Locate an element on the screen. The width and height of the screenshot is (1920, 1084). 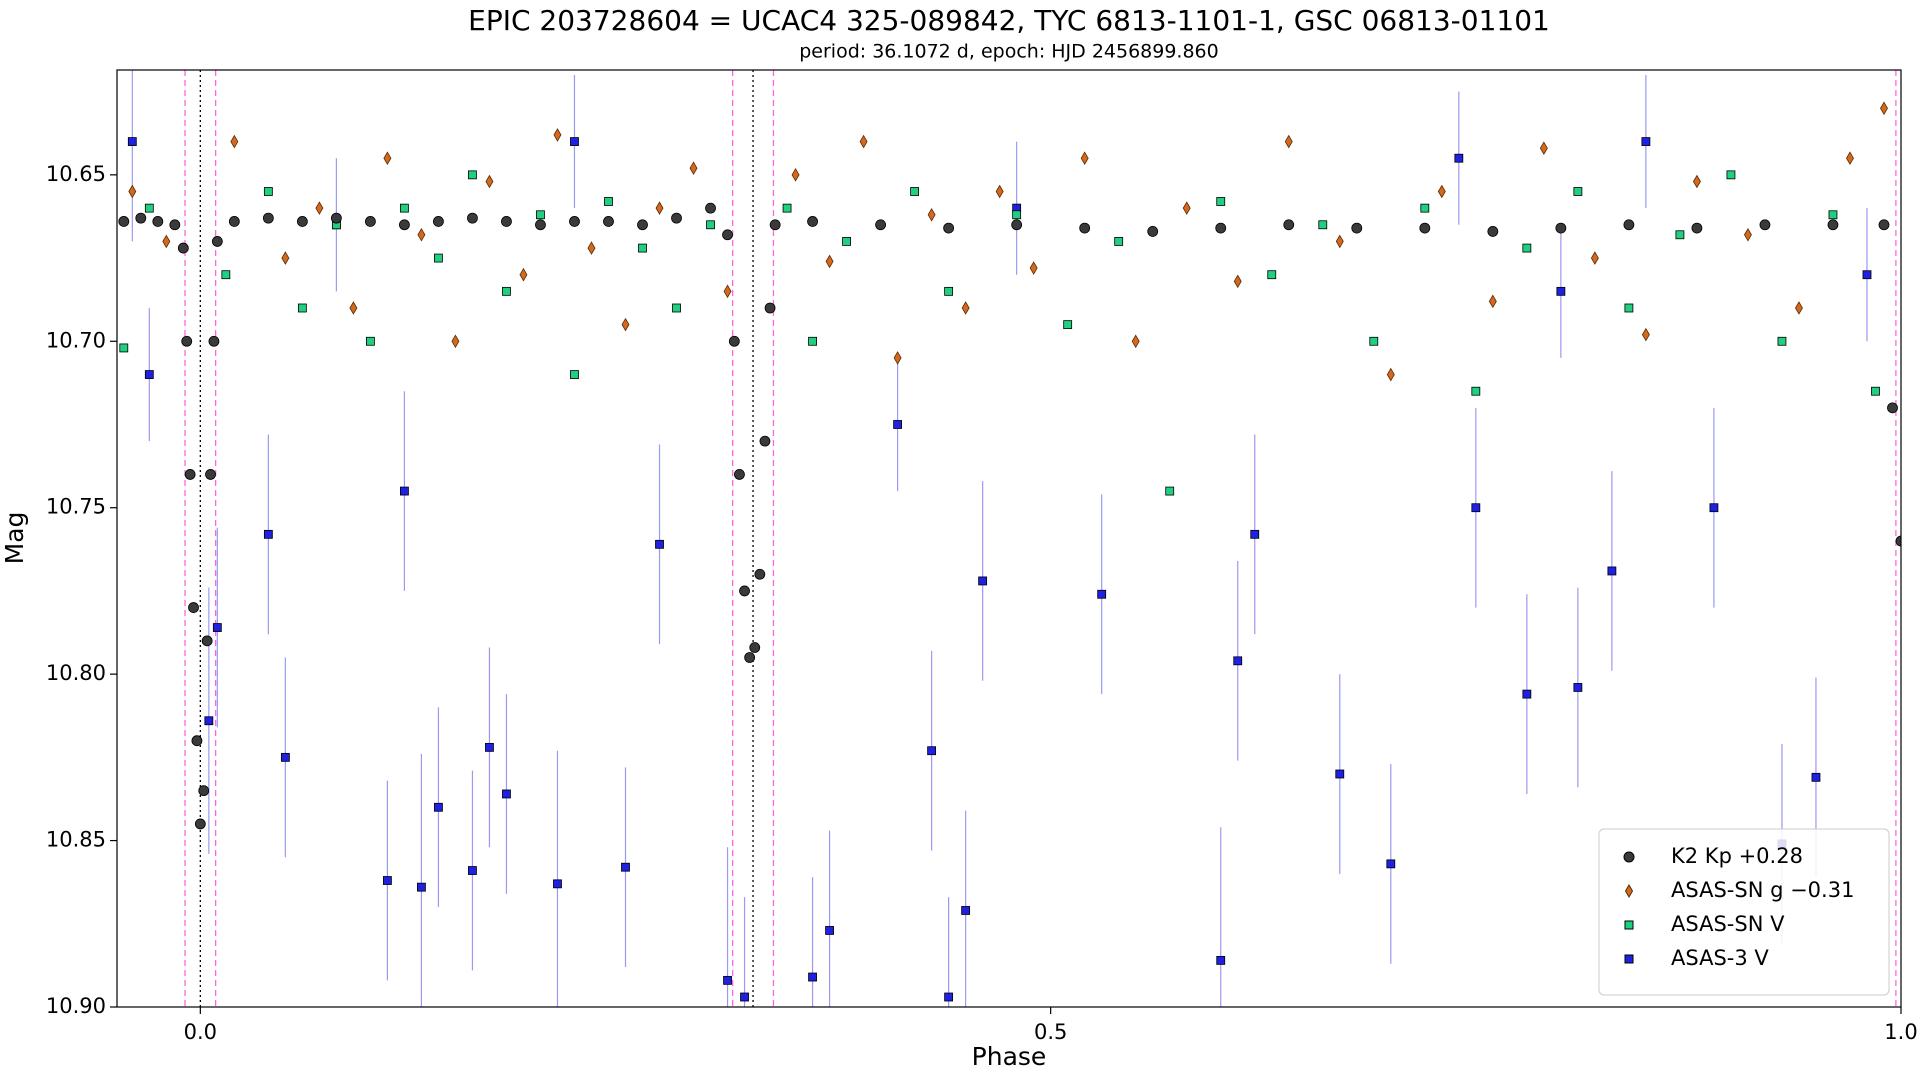
x-tick-label: 1.0 is located at coordinates (1900, 1032).